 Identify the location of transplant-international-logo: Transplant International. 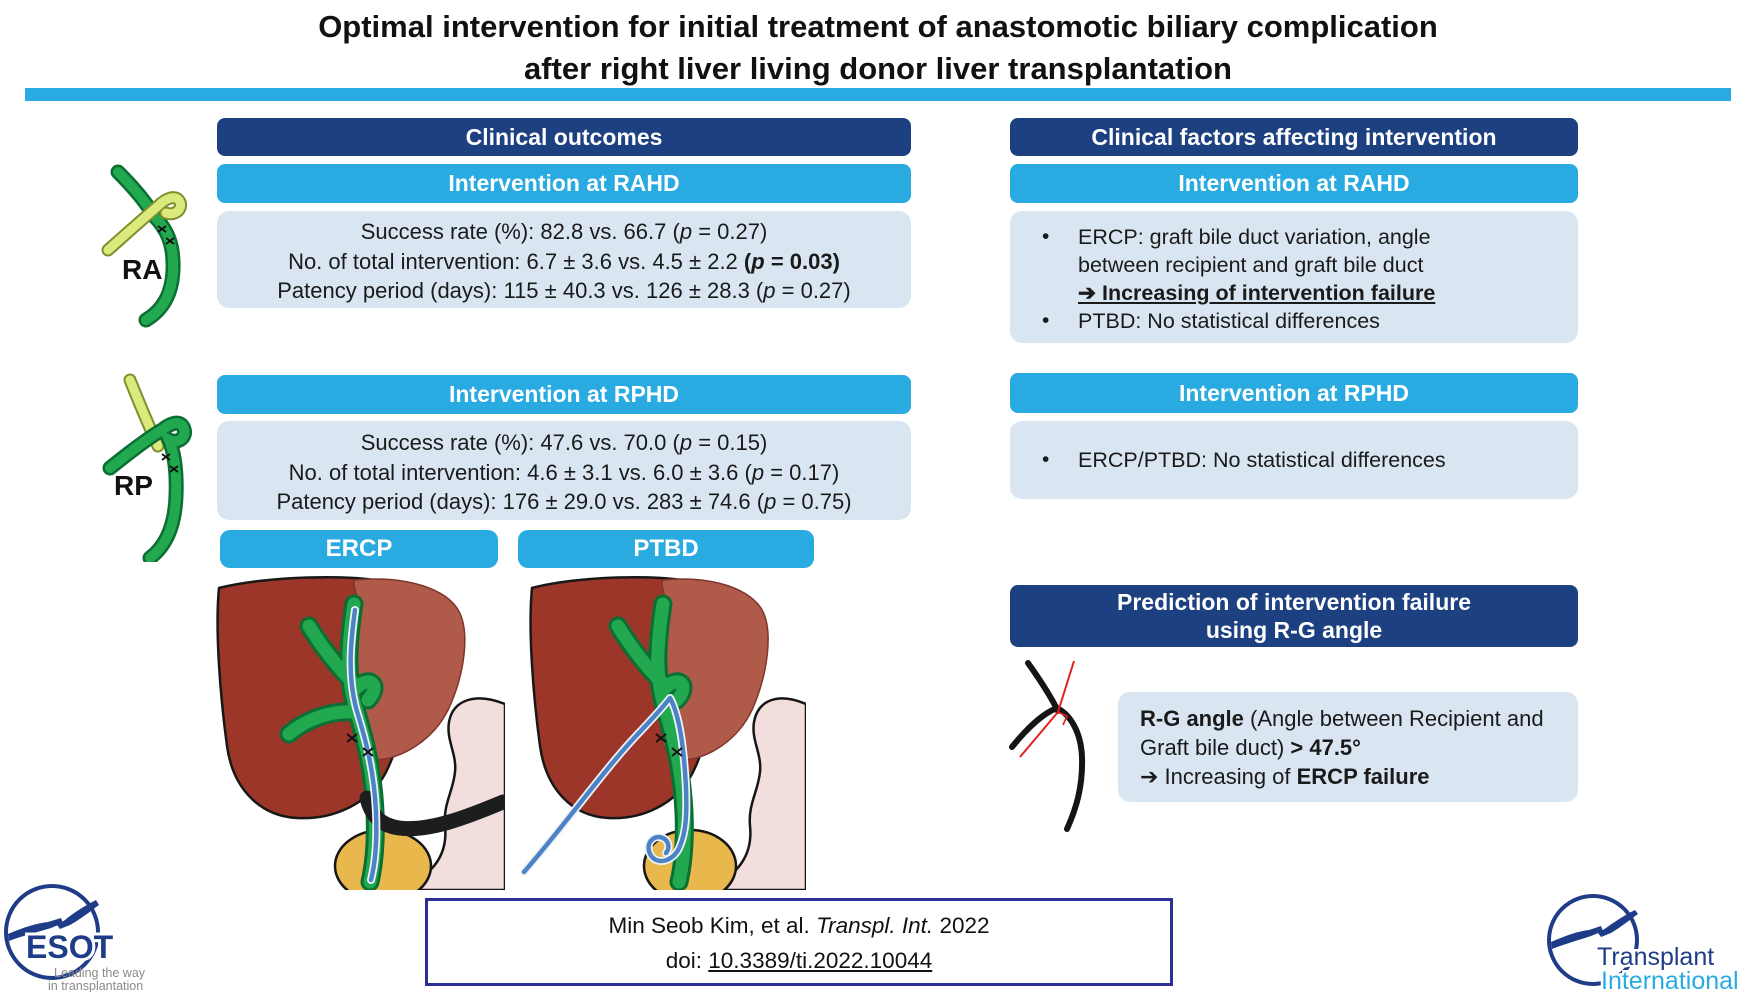
(1644, 943).